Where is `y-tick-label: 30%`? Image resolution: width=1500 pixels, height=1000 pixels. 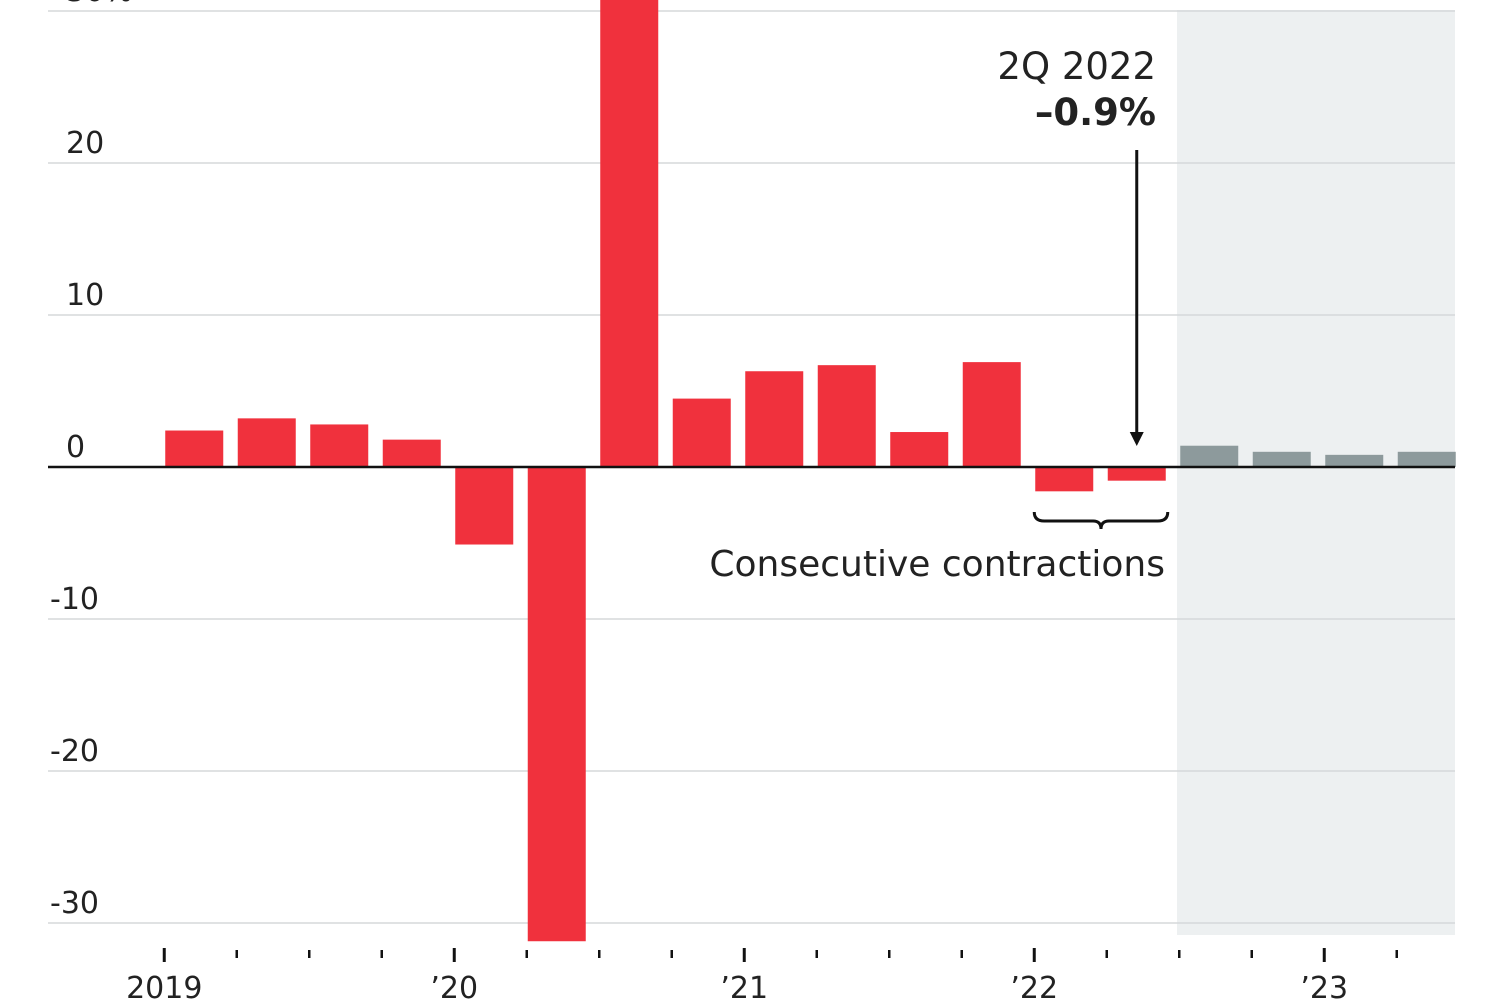 y-tick-label: 30% is located at coordinates (99, 4).